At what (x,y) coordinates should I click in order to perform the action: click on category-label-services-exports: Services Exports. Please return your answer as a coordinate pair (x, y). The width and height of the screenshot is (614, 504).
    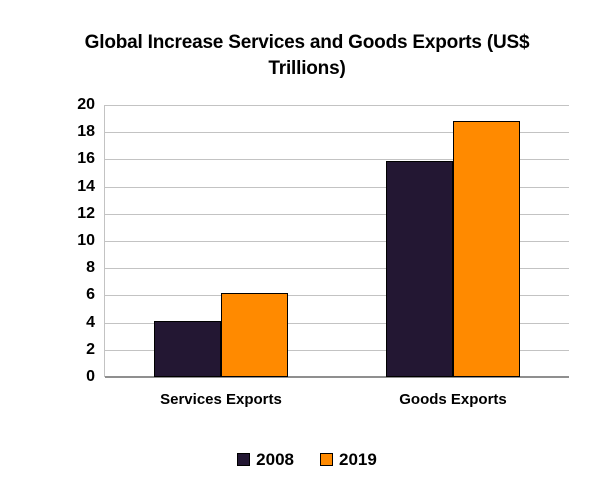
    Looking at the image, I should click on (221, 399).